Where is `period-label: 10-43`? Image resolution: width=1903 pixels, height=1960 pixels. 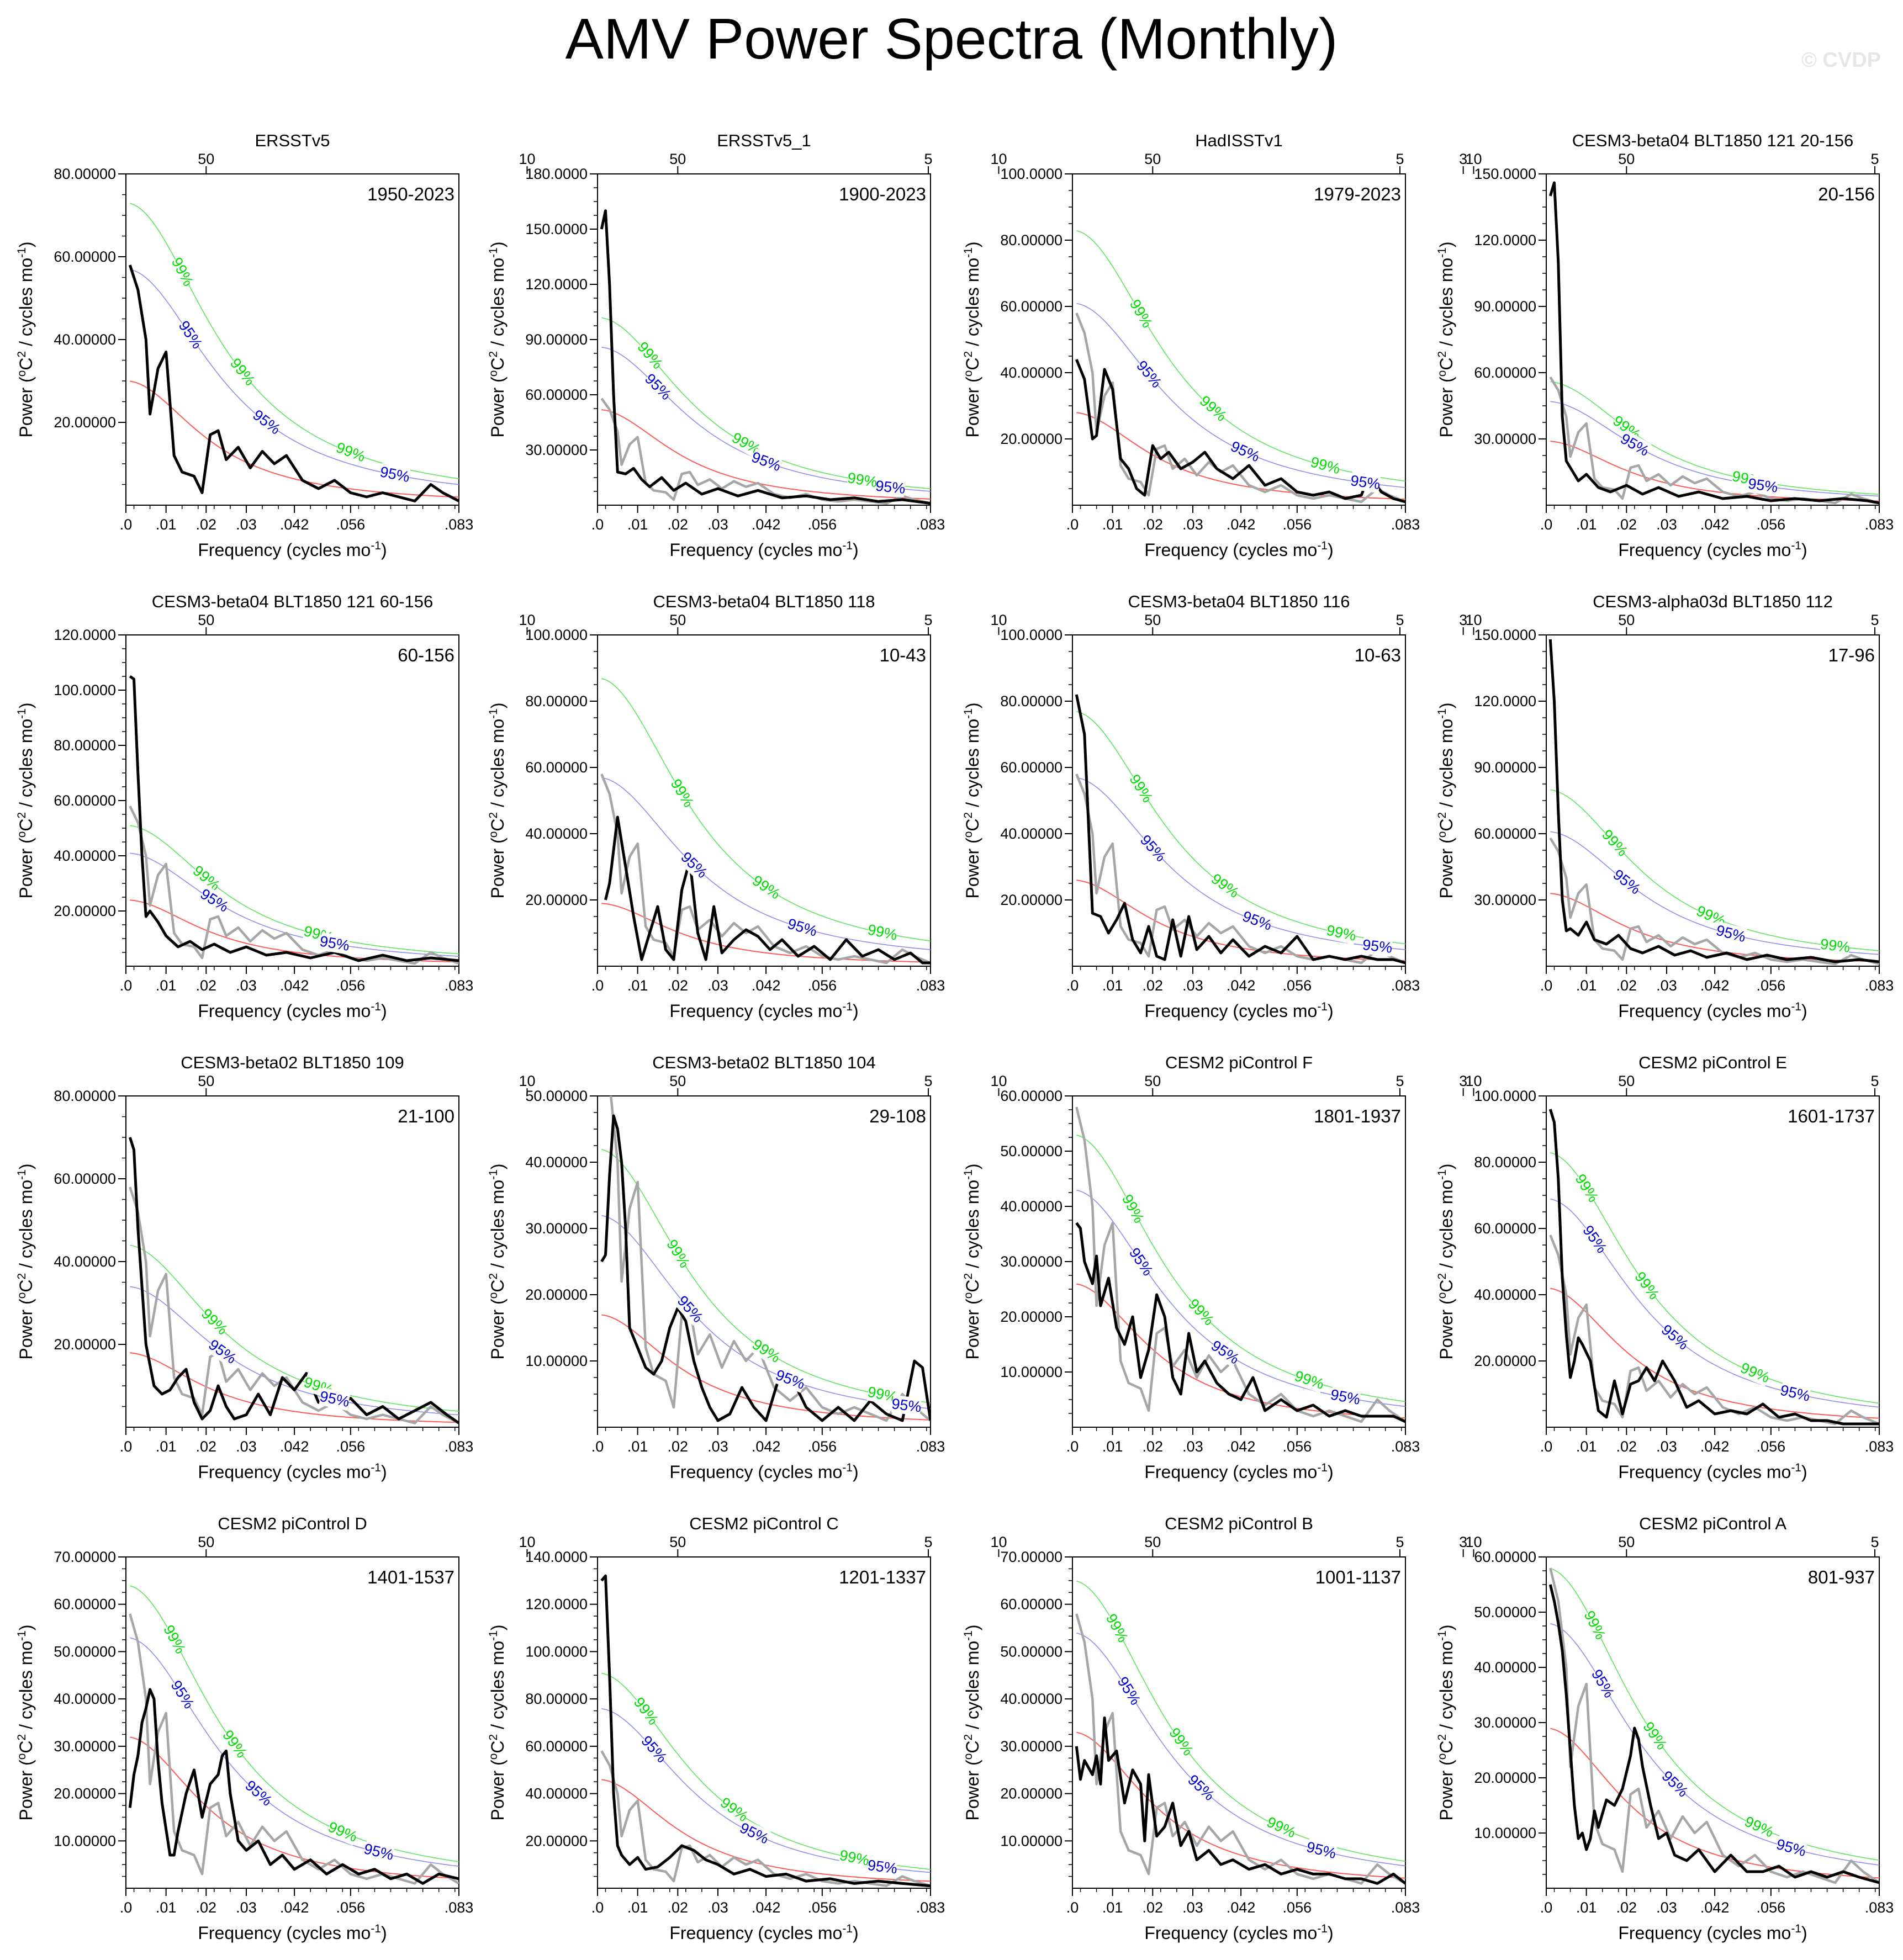
period-label: 10-43 is located at coordinates (903, 655).